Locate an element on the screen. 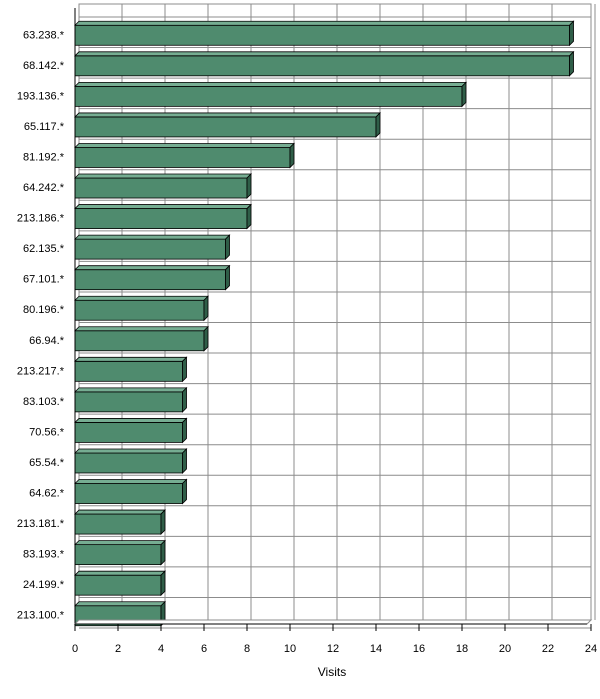 This screenshot has height=699, width=600. category-label: 64.242.* is located at coordinates (44, 188).